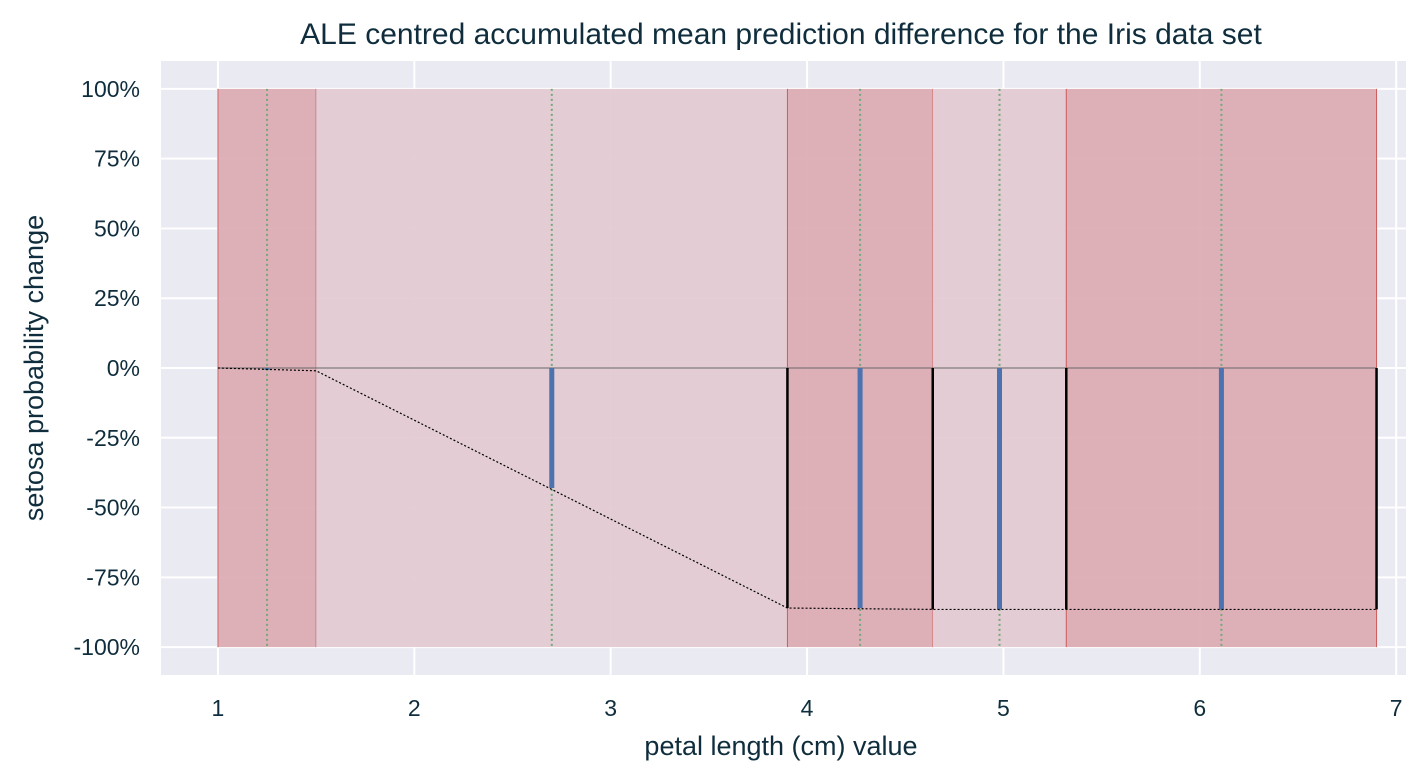 The image size is (1421, 783). Describe the element at coordinates (113, 577) in the screenshot. I see `y-tick-label-7: -75%` at that location.